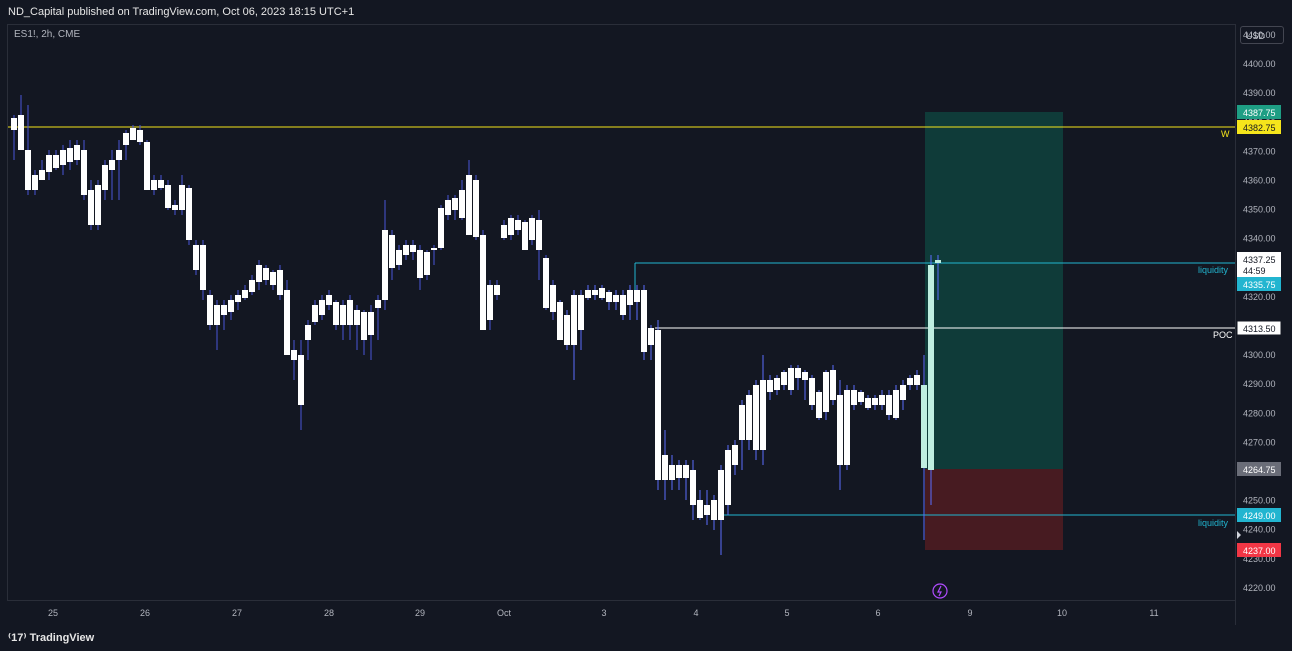 This screenshot has width=1292, height=651. I want to click on last-price-tag: 4337.25 44:59, so click(1259, 265).